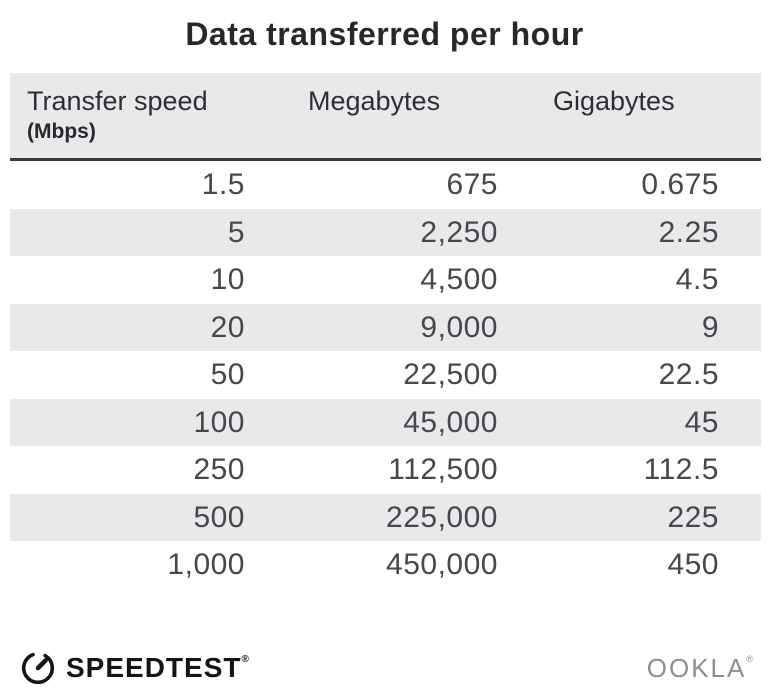  I want to click on column-header-unit: (Mbps), so click(61, 132).